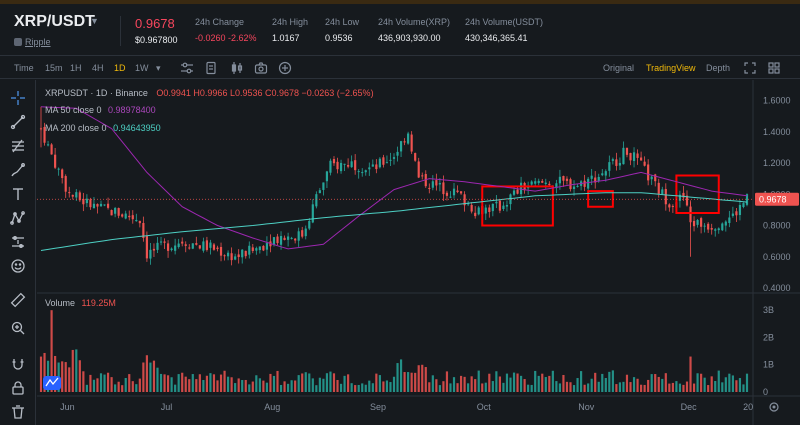 The width and height of the screenshot is (800, 425). What do you see at coordinates (120, 68) in the screenshot?
I see `interval-1d: 1D` at bounding box center [120, 68].